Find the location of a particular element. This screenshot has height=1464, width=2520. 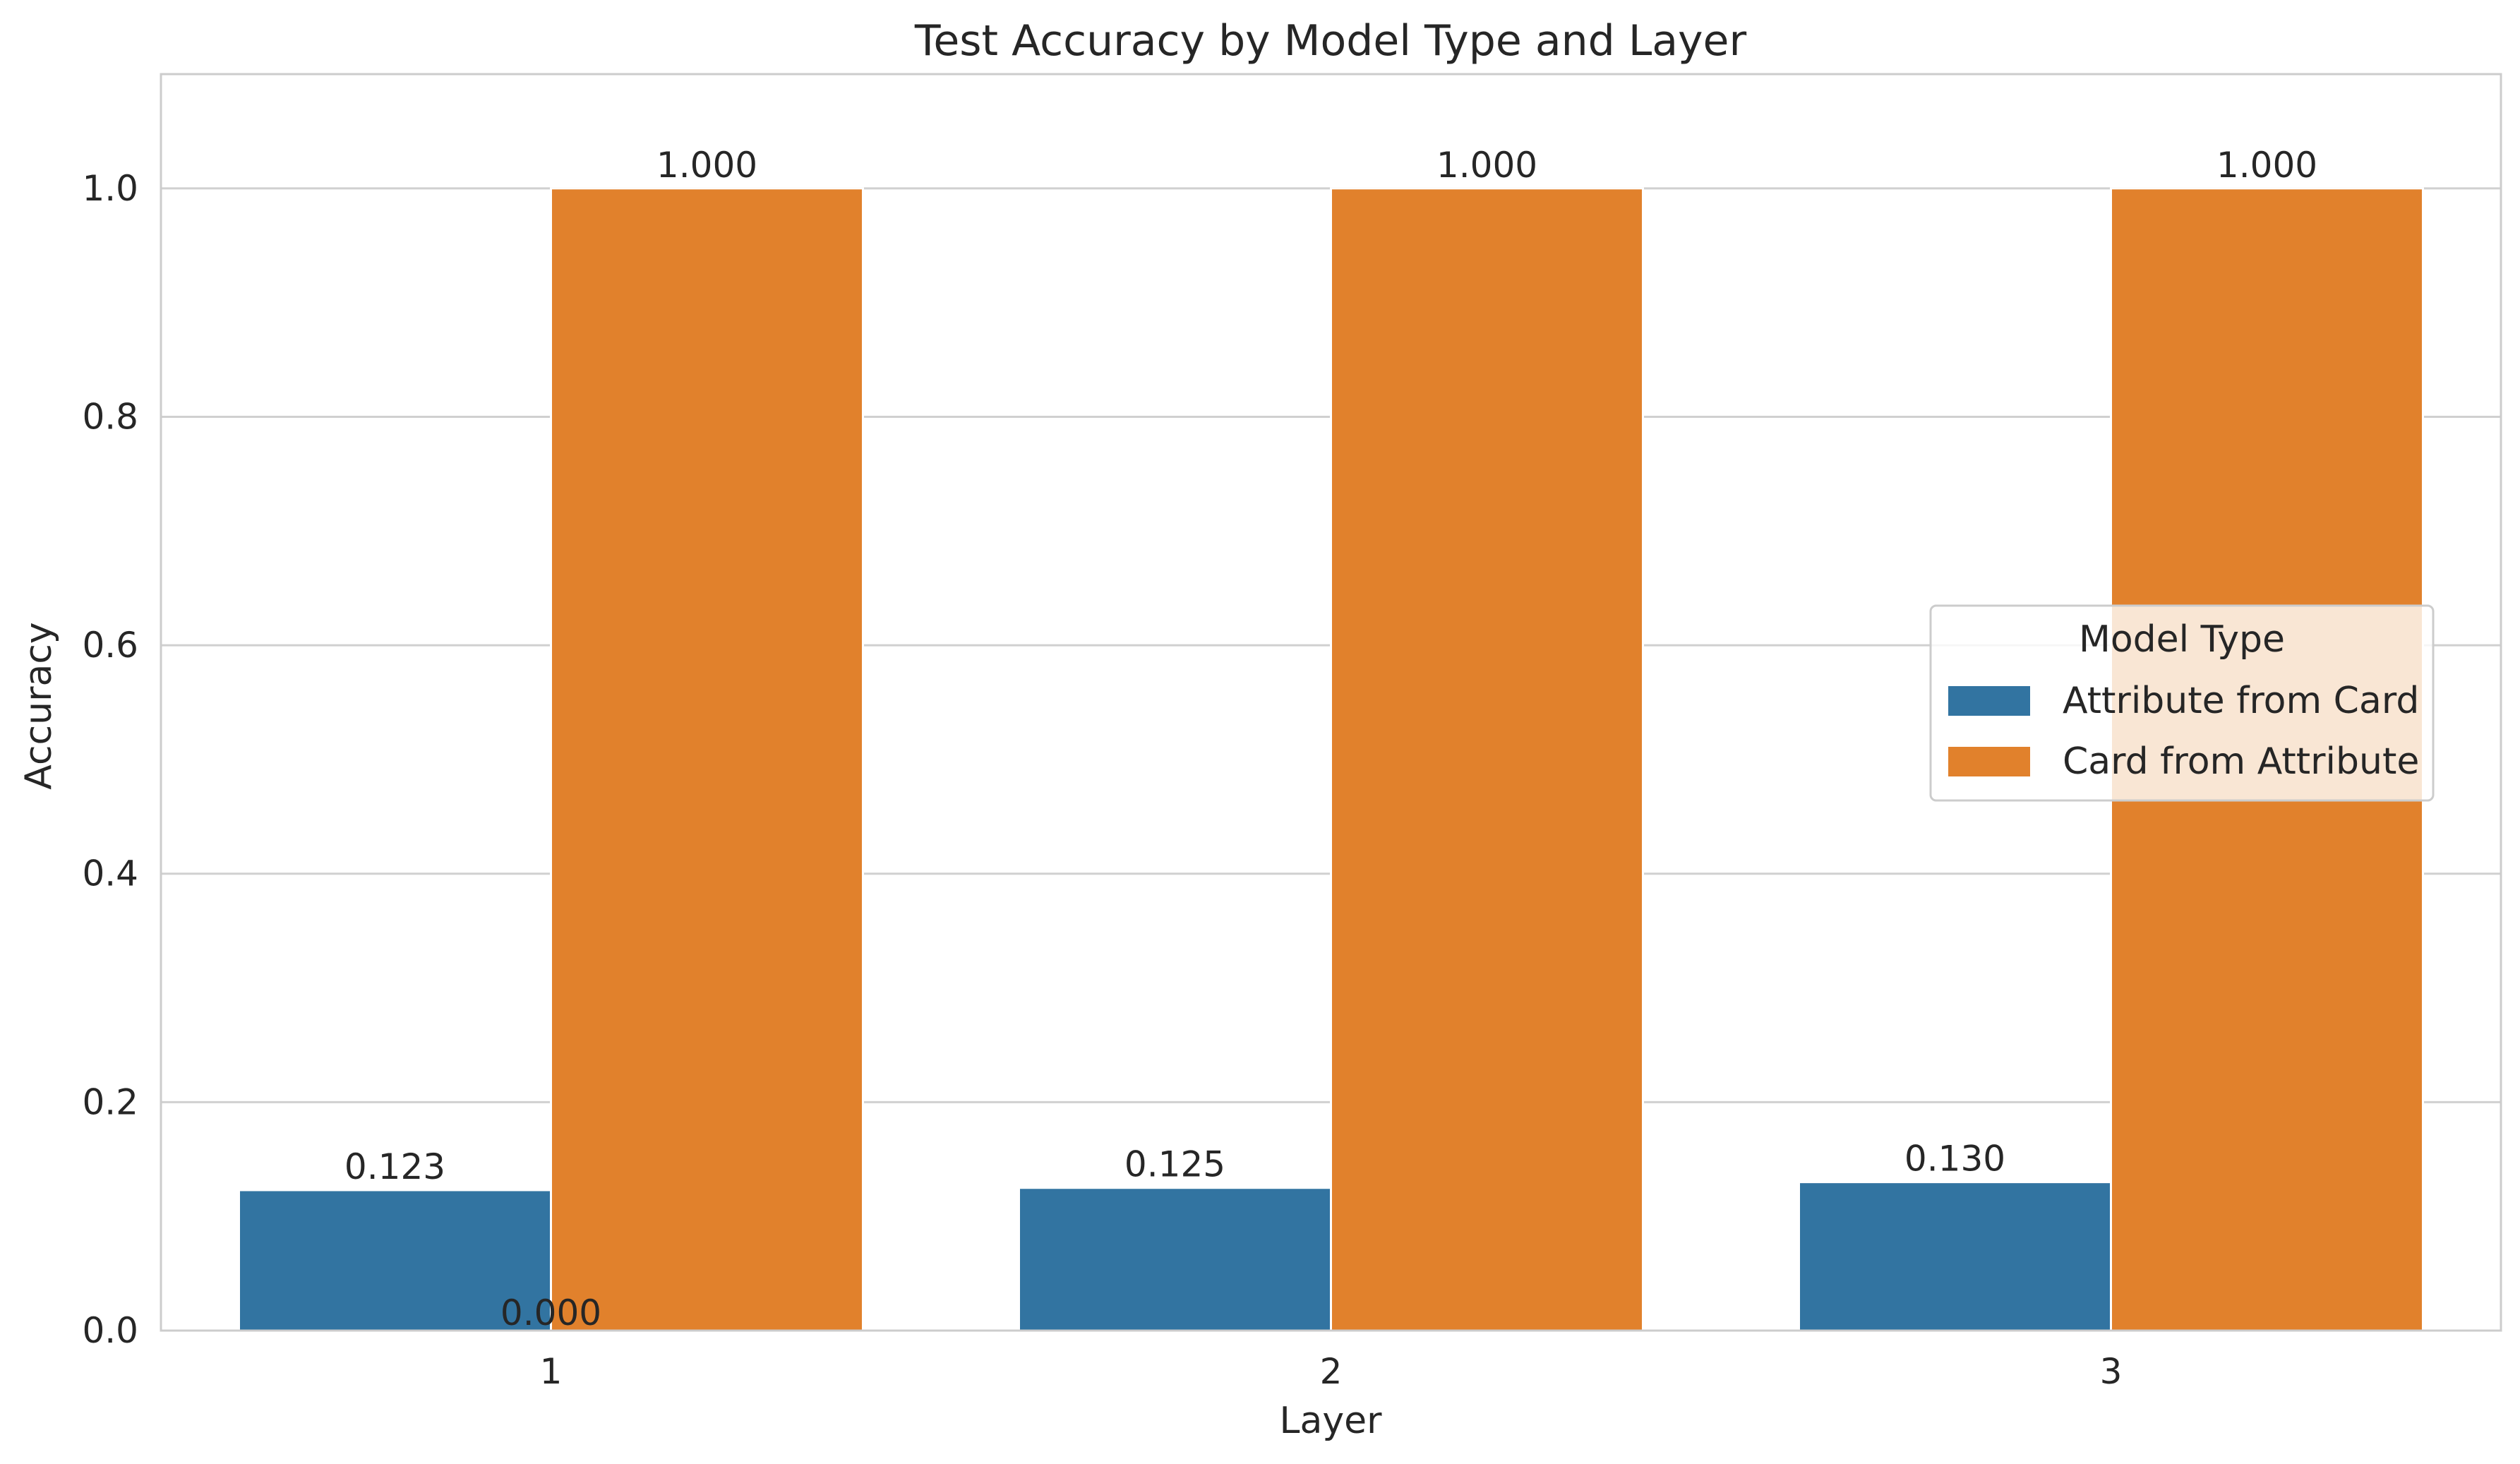

y-tick-label: 0.4 is located at coordinates (110, 874).